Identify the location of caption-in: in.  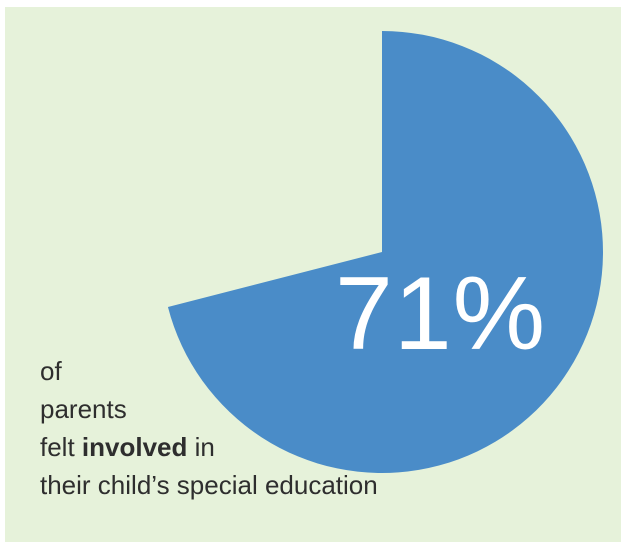
(201, 447).